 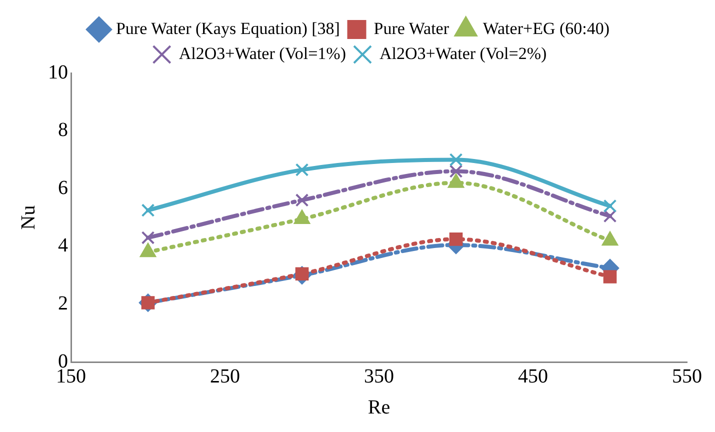 What do you see at coordinates (379, 407) in the screenshot?
I see `x-axis-title: Re` at bounding box center [379, 407].